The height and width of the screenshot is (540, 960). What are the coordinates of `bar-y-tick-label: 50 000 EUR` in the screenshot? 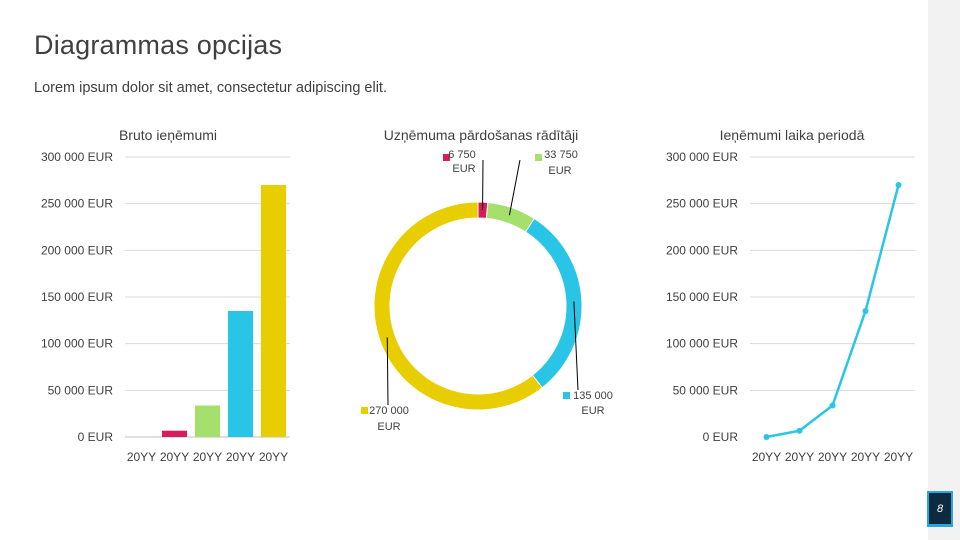 It's located at (81, 390).